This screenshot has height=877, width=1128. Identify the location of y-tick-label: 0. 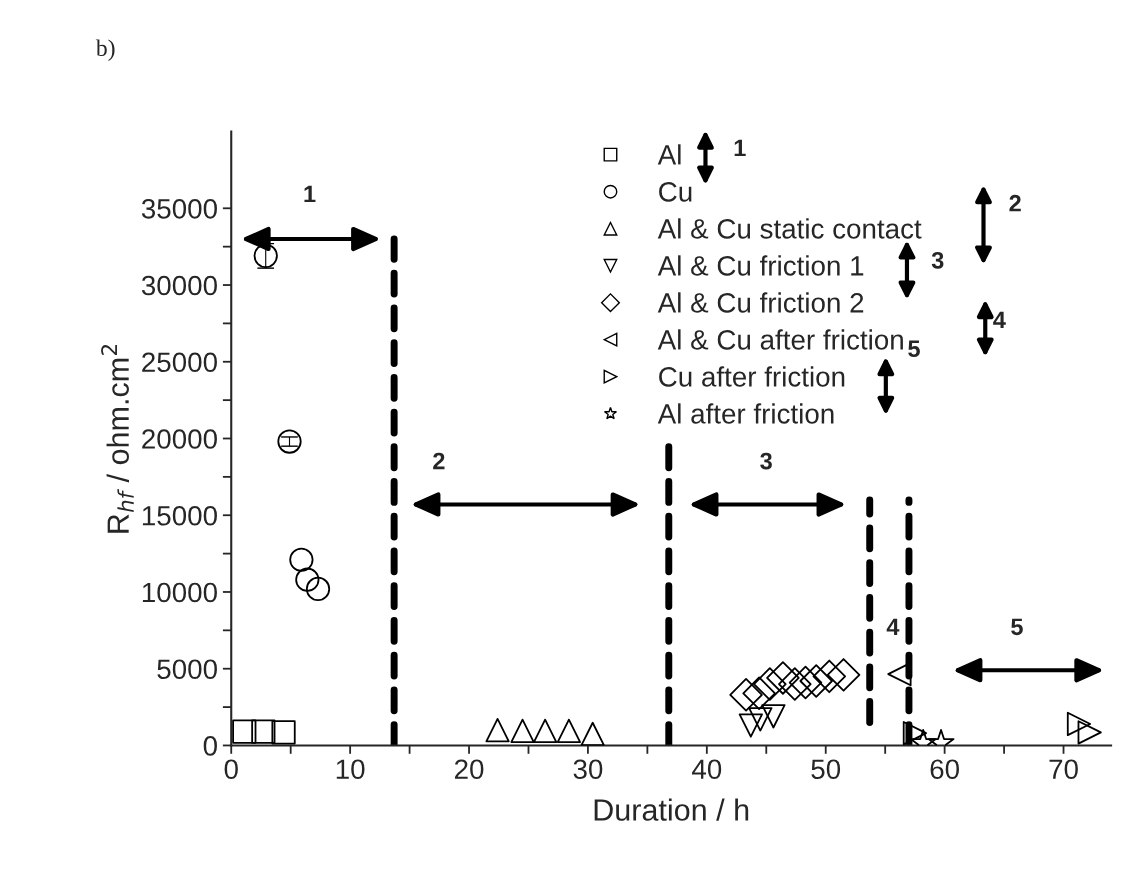
(210, 746).